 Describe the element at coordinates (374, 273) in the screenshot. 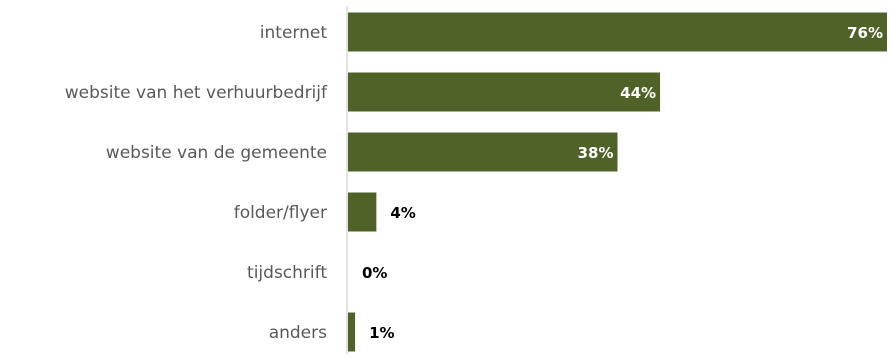

I see `value-label-tijdschrift: 0%` at that location.